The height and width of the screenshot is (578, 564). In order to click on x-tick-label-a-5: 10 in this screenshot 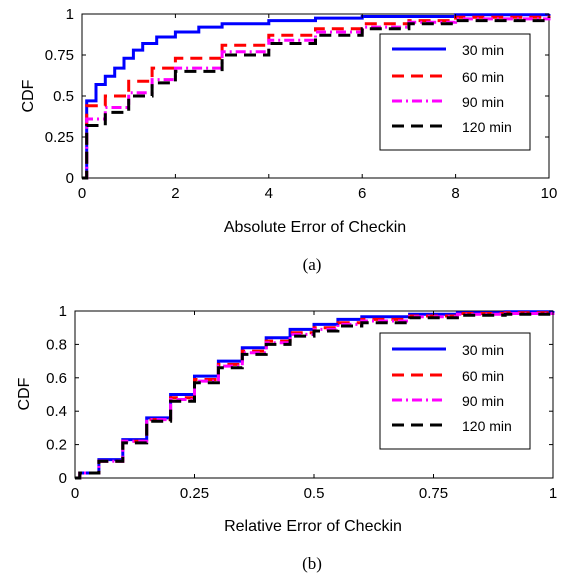, I will do `click(549, 193)`.